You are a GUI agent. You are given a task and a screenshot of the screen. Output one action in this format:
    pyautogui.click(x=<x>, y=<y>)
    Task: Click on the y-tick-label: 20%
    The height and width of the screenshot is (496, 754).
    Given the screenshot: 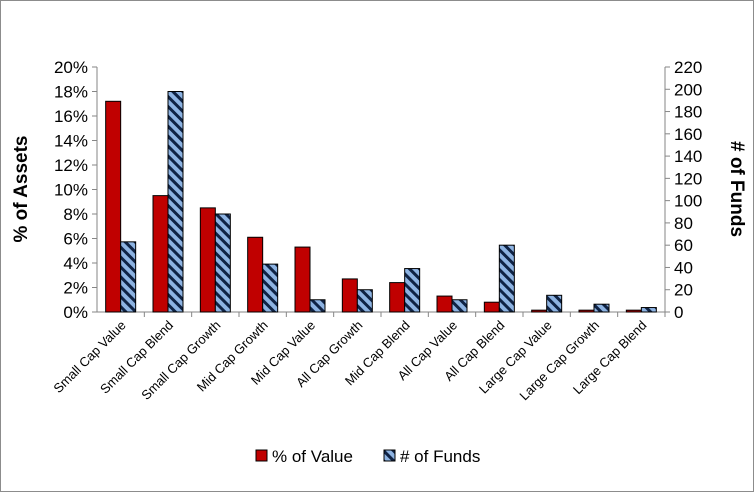 What is the action you would take?
    pyautogui.click(x=71, y=67)
    